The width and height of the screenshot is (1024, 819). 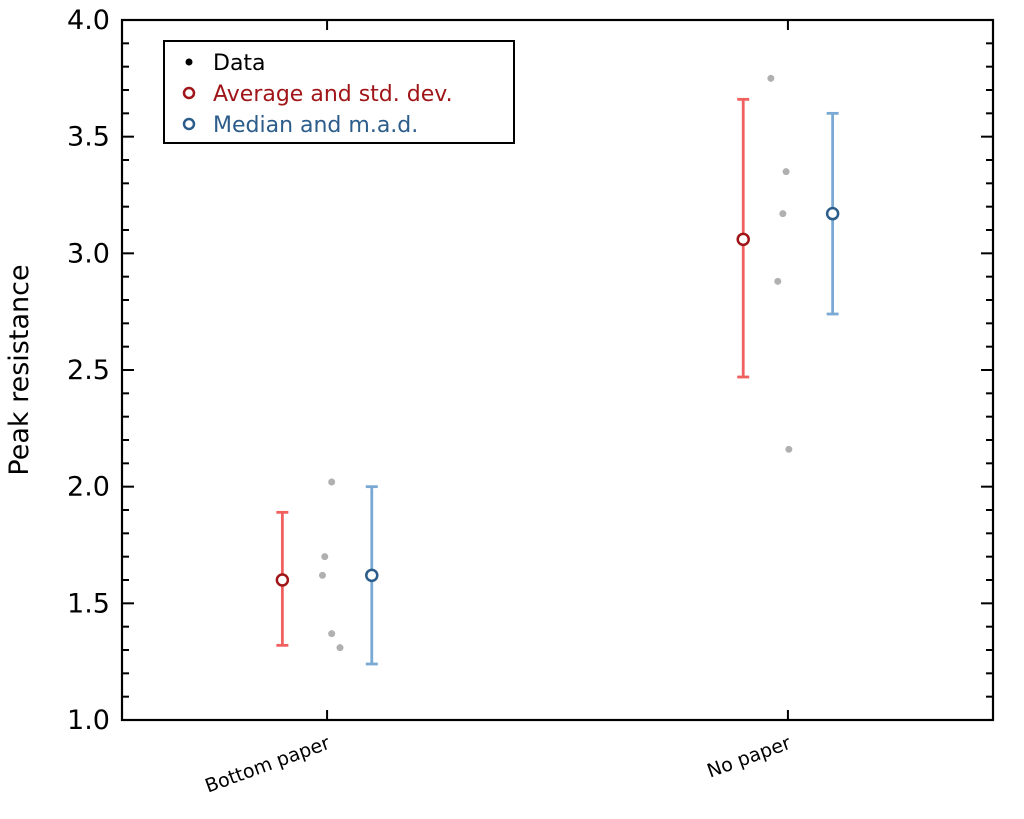 I want to click on x-tick-label: Bottom paper, so click(x=267, y=765).